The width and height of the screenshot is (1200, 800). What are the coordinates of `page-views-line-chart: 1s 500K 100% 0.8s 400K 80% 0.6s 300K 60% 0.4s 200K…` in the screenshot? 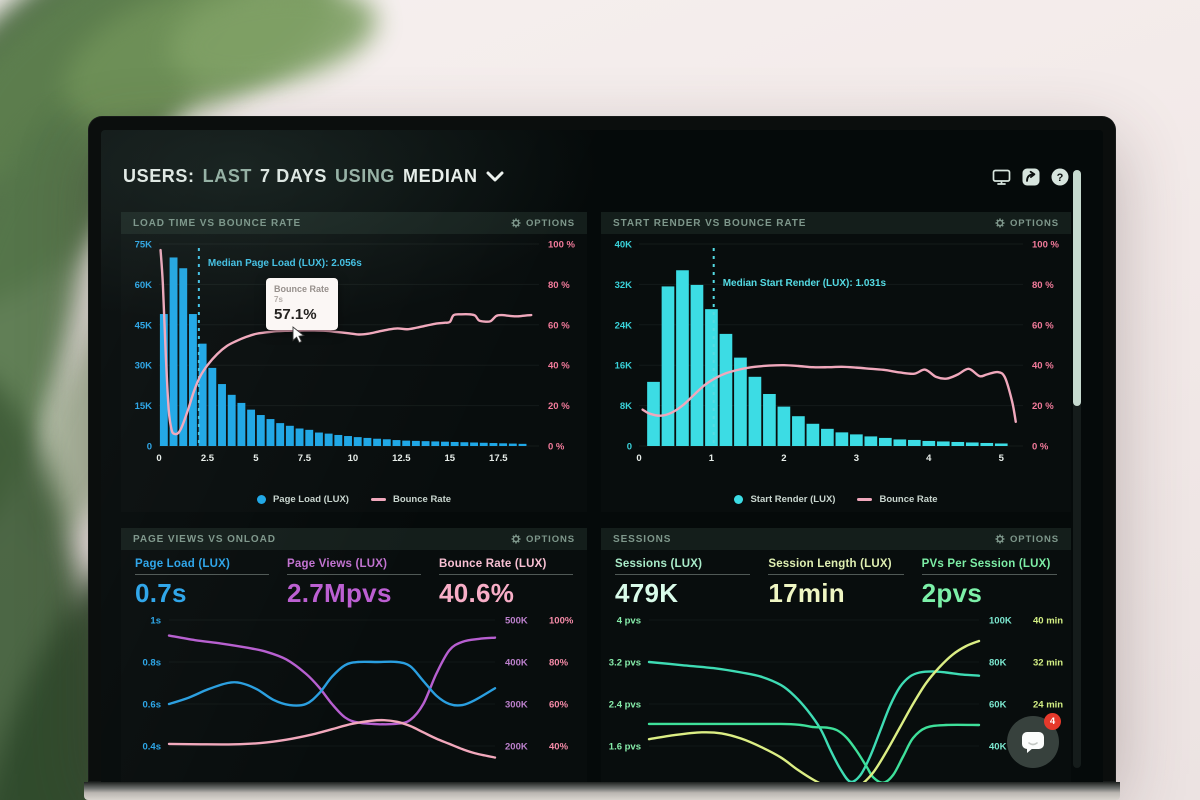 It's located at (354, 695).